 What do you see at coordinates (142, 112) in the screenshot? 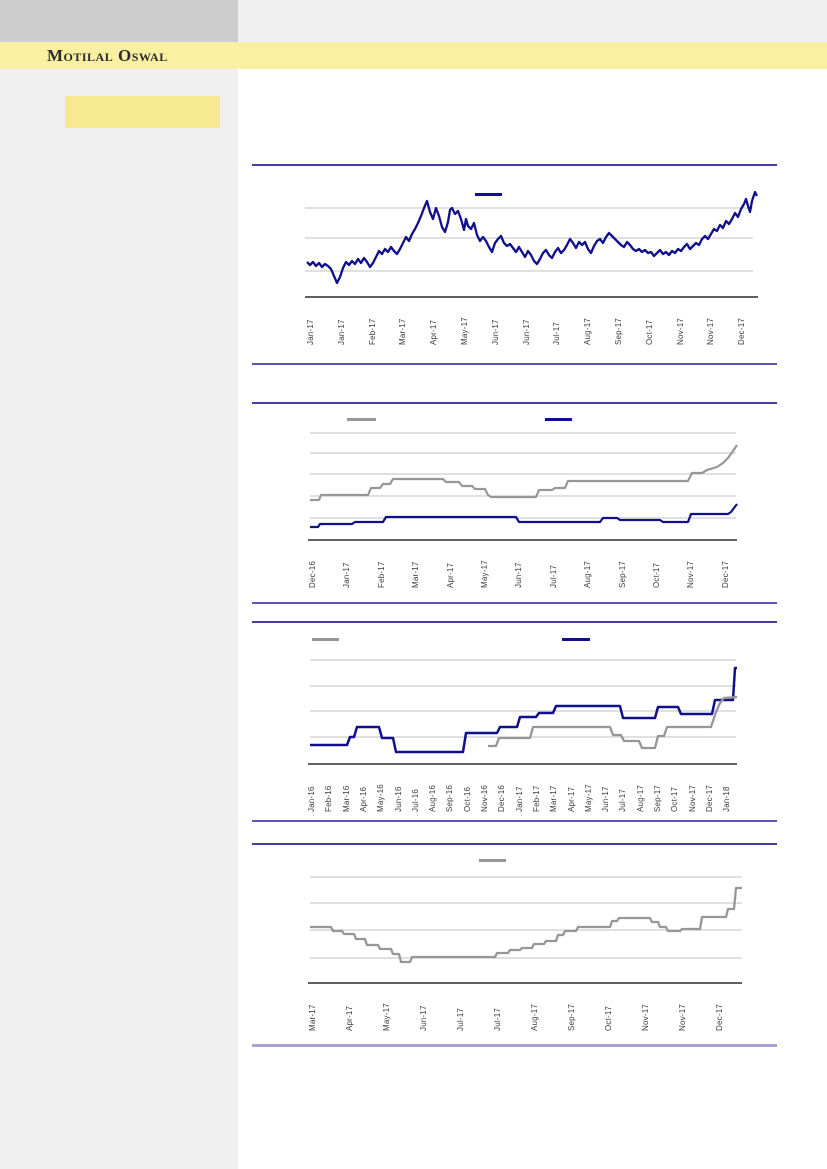
I see `sidebar-highlight-box` at bounding box center [142, 112].